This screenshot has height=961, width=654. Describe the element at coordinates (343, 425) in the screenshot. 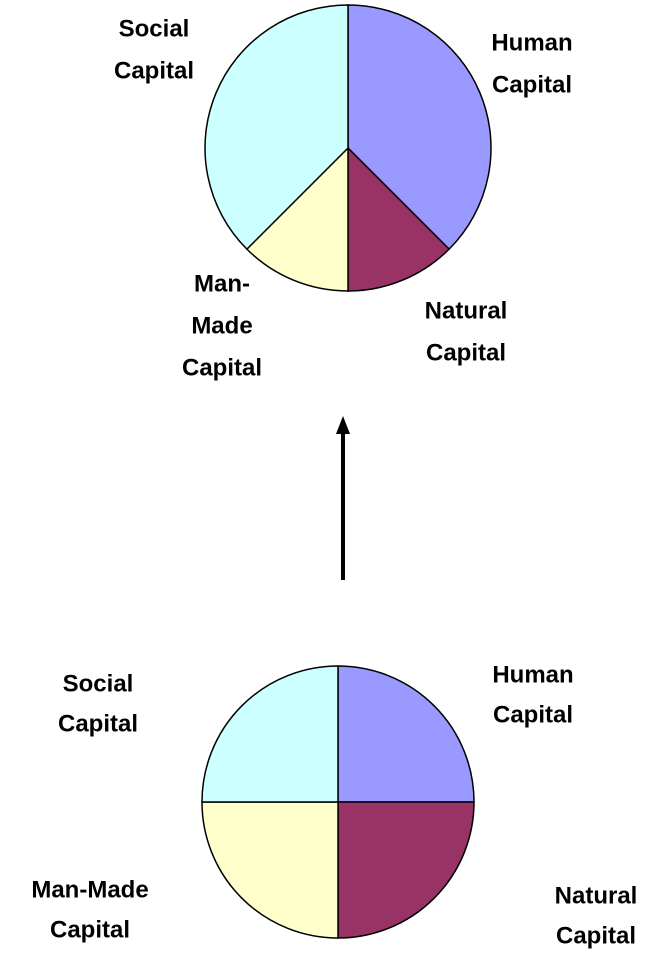

I see `arrow-head` at that location.